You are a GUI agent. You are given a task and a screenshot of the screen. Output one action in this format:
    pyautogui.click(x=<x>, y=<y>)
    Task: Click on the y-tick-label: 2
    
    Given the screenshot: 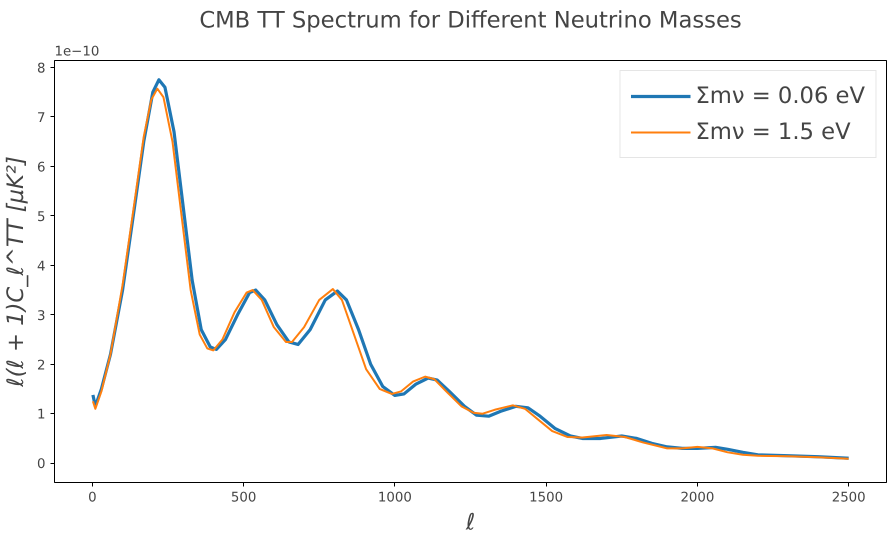 What is the action you would take?
    pyautogui.click(x=41, y=366)
    